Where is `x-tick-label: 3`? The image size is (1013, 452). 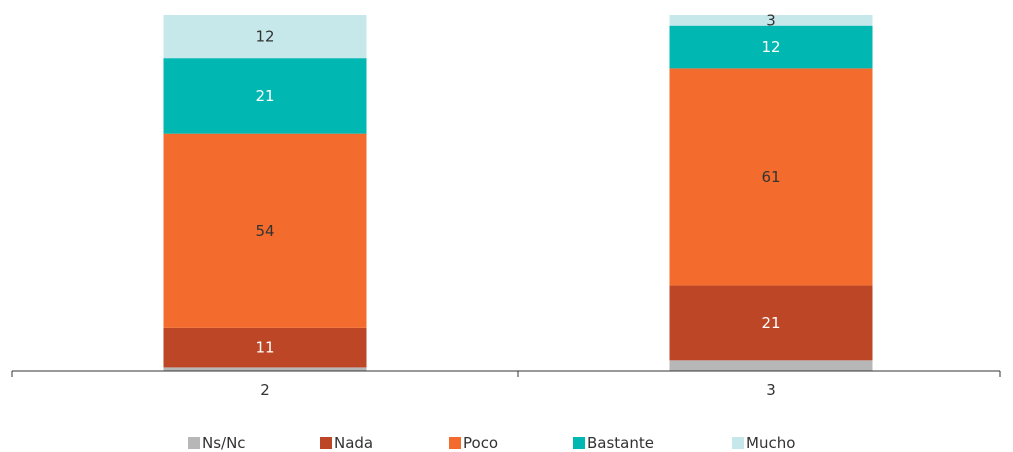 x-tick-label: 3 is located at coordinates (771, 390).